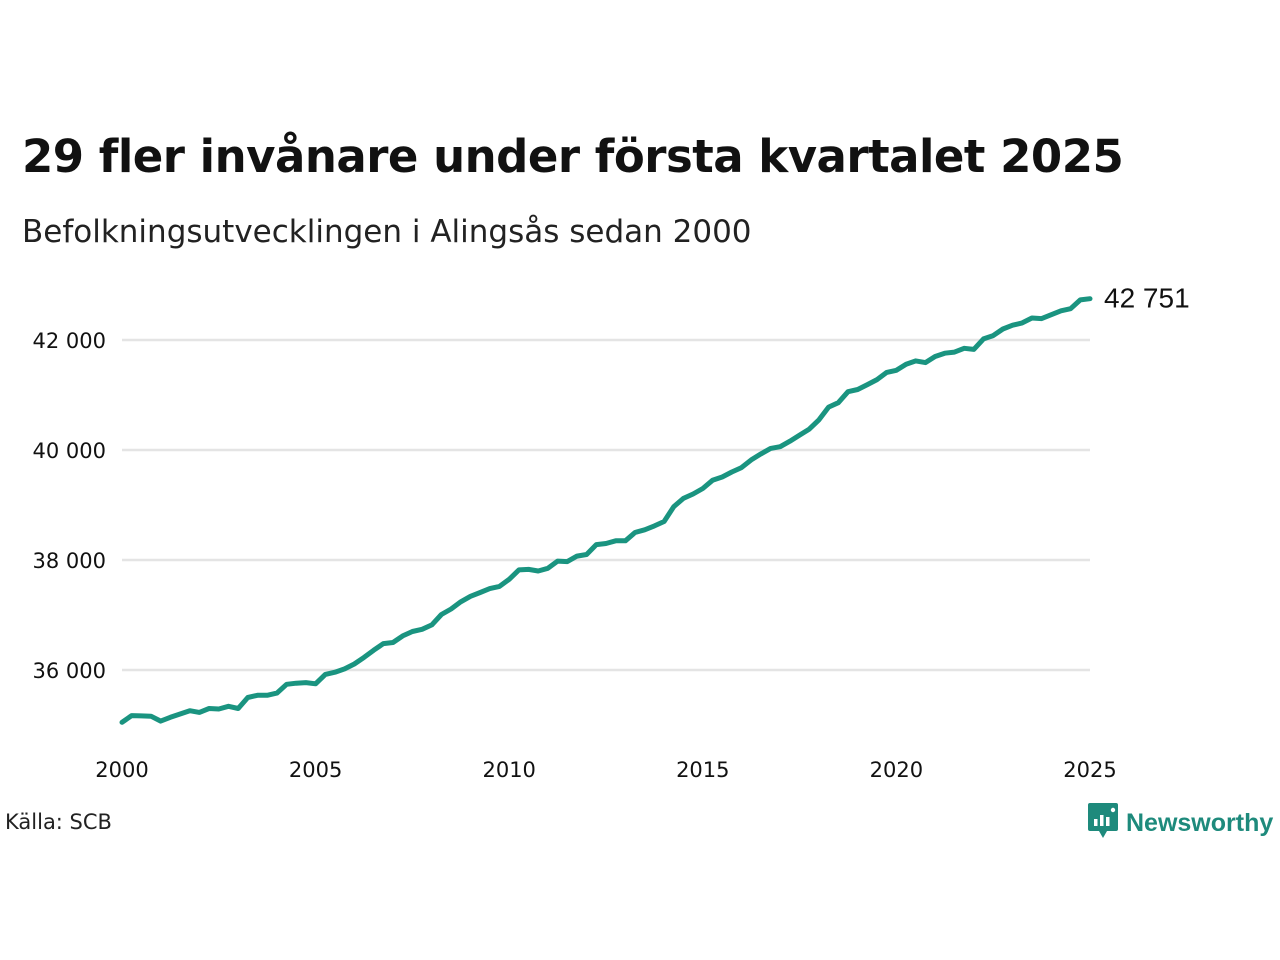  What do you see at coordinates (121, 770) in the screenshot?
I see `x-tick-label: 2000` at bounding box center [121, 770].